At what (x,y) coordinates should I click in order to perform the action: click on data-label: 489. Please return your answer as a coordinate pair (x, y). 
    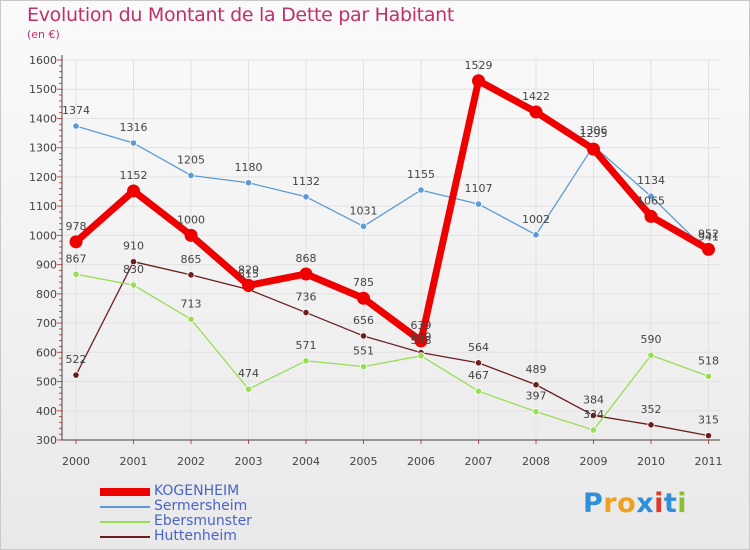
    Looking at the image, I should click on (536, 369).